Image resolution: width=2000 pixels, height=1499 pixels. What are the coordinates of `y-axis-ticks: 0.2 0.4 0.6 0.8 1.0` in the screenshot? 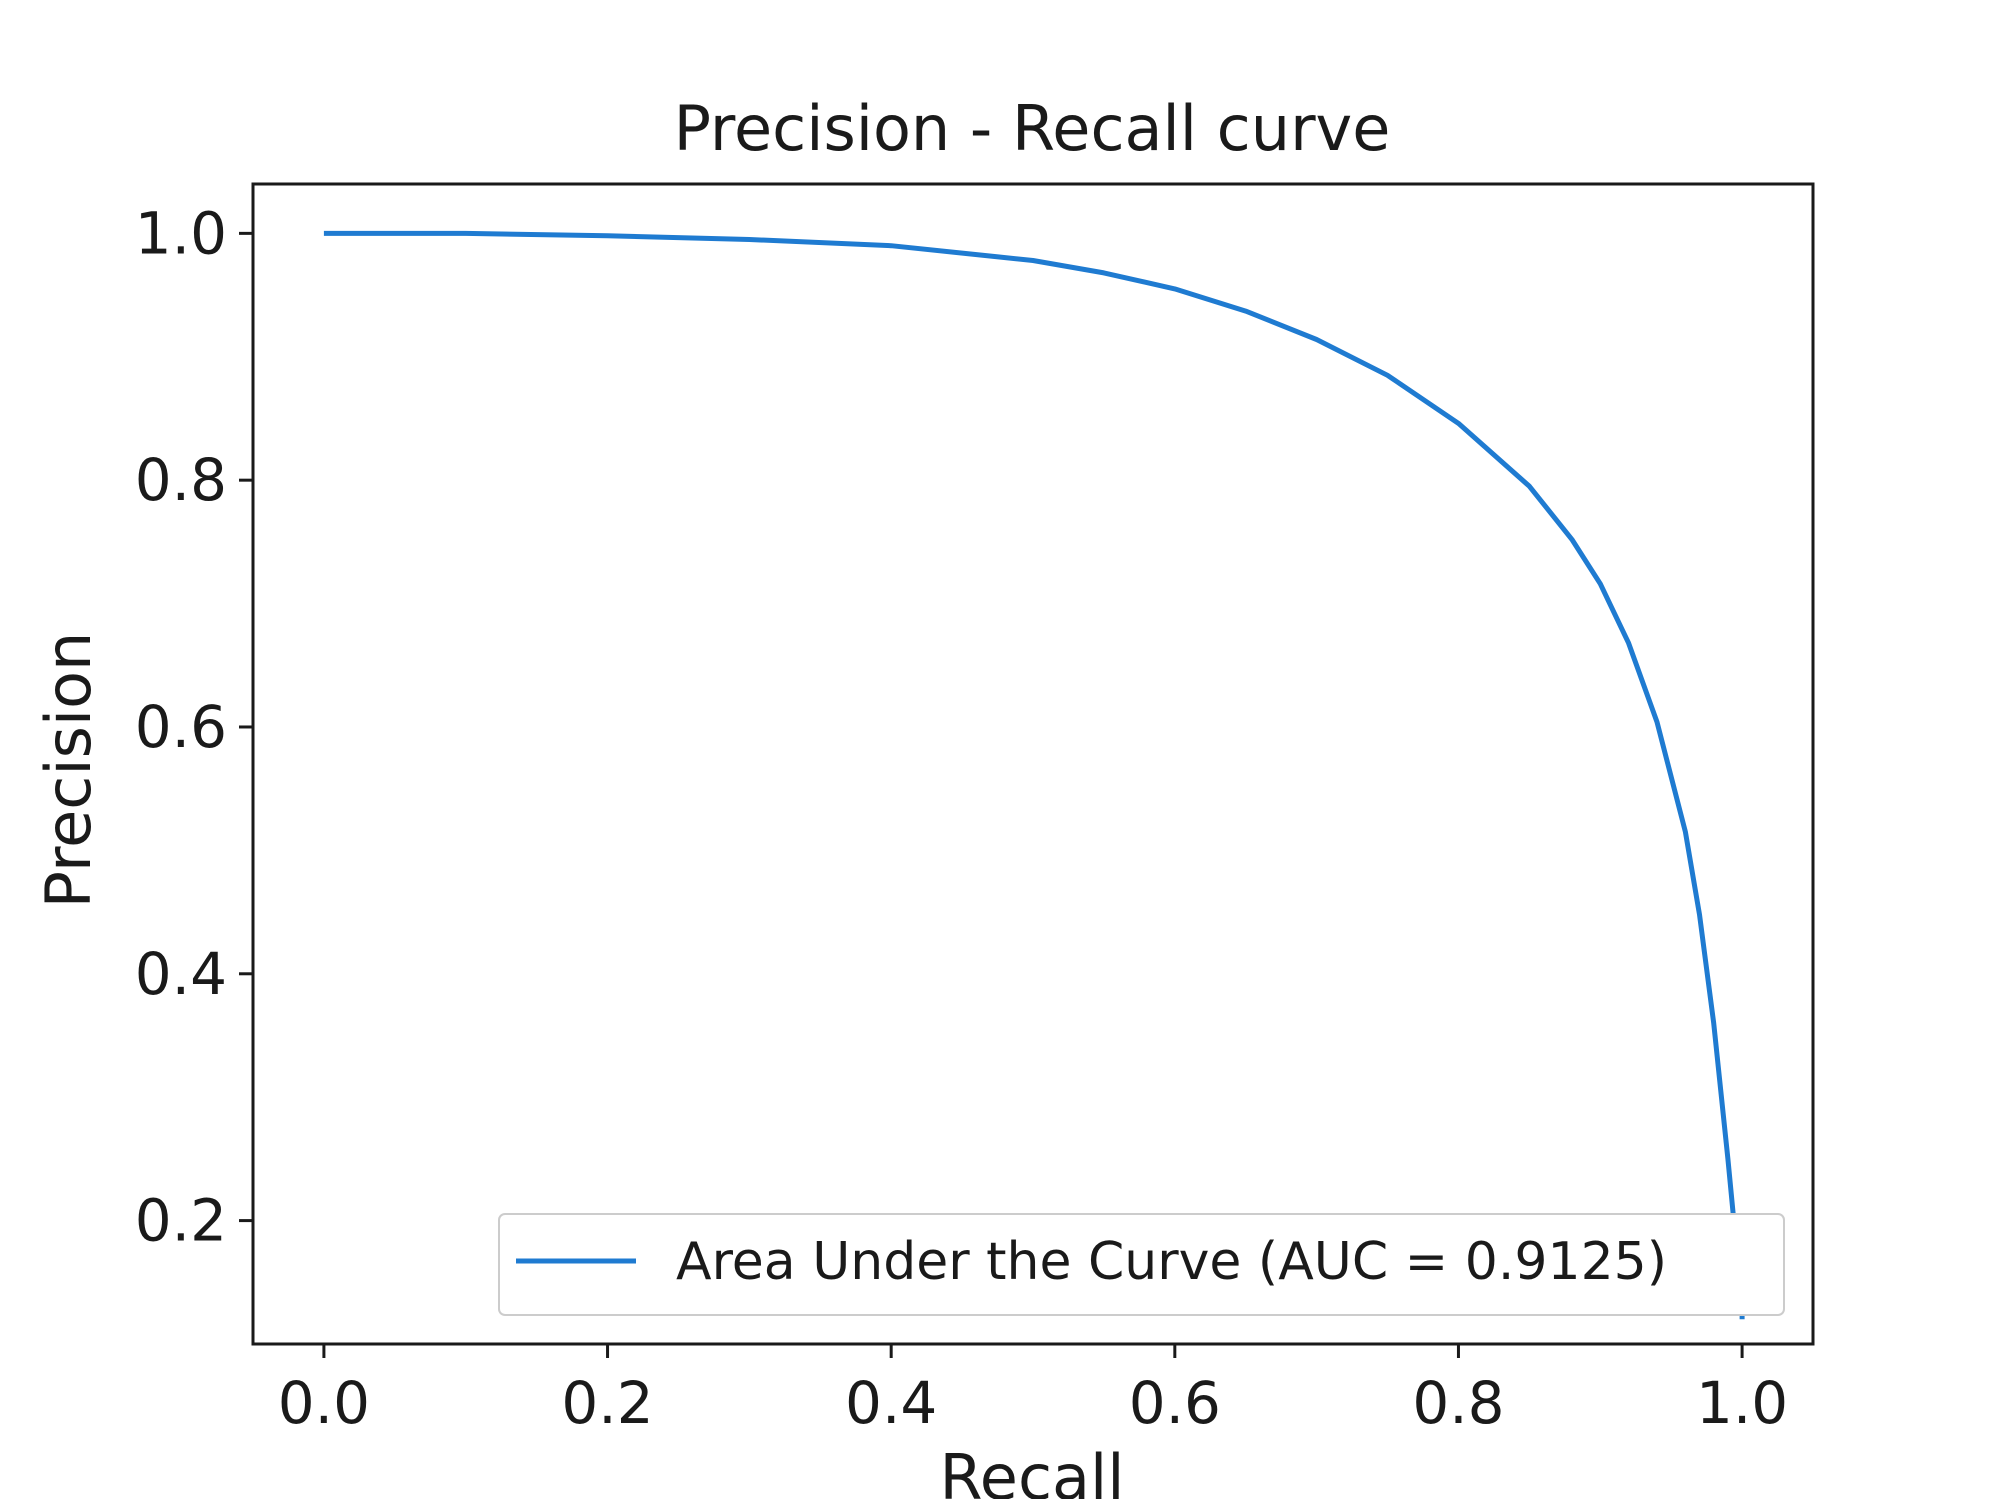 It's located at (194, 727).